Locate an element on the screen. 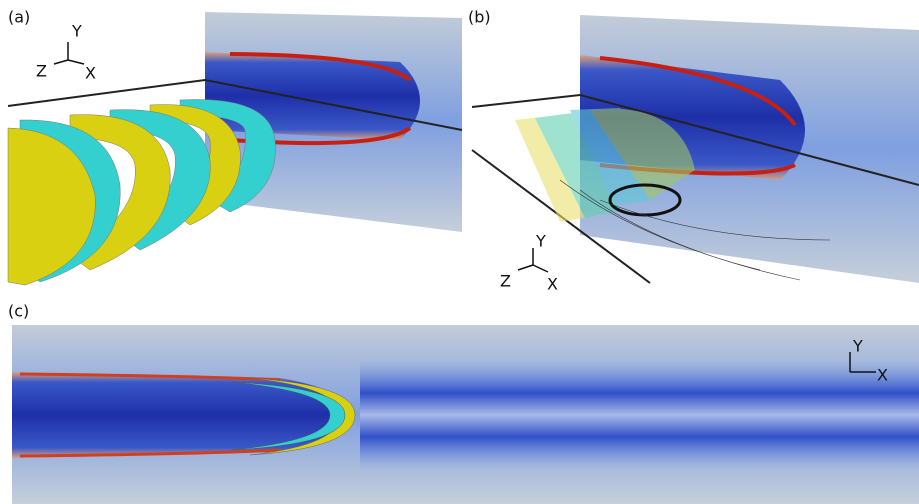  vortex-sheets is located at coordinates (605, 165).